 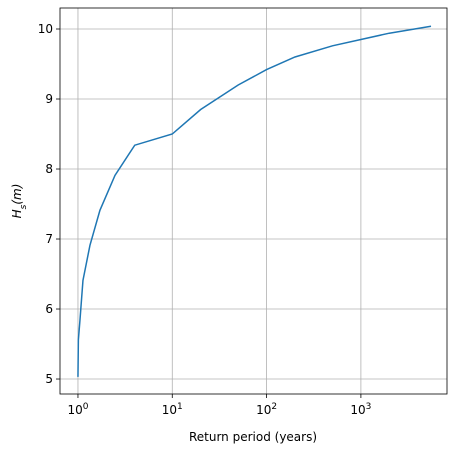 I want to click on y-tick-label: 5, so click(x=49, y=379).